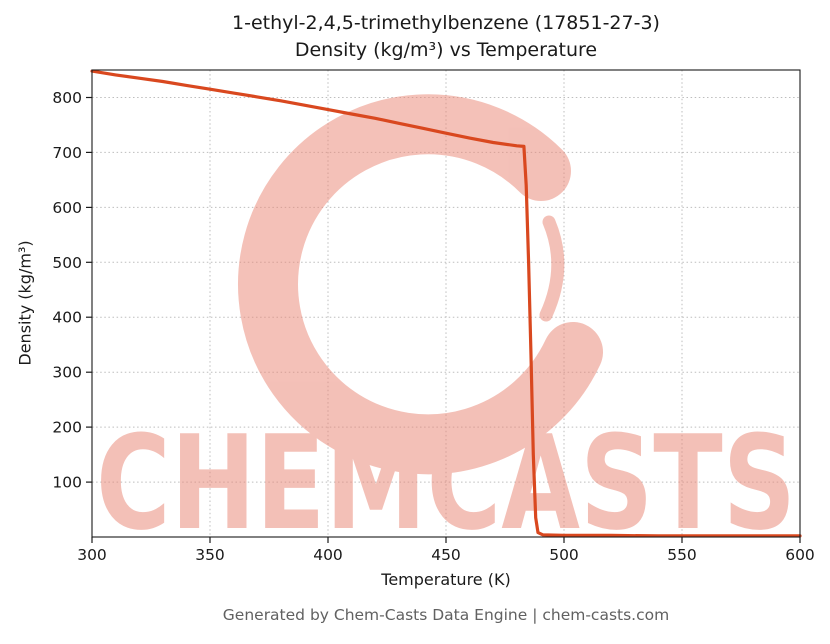 The image size is (830, 644). Describe the element at coordinates (446, 555) in the screenshot. I see `x-tick-label: 450` at that location.